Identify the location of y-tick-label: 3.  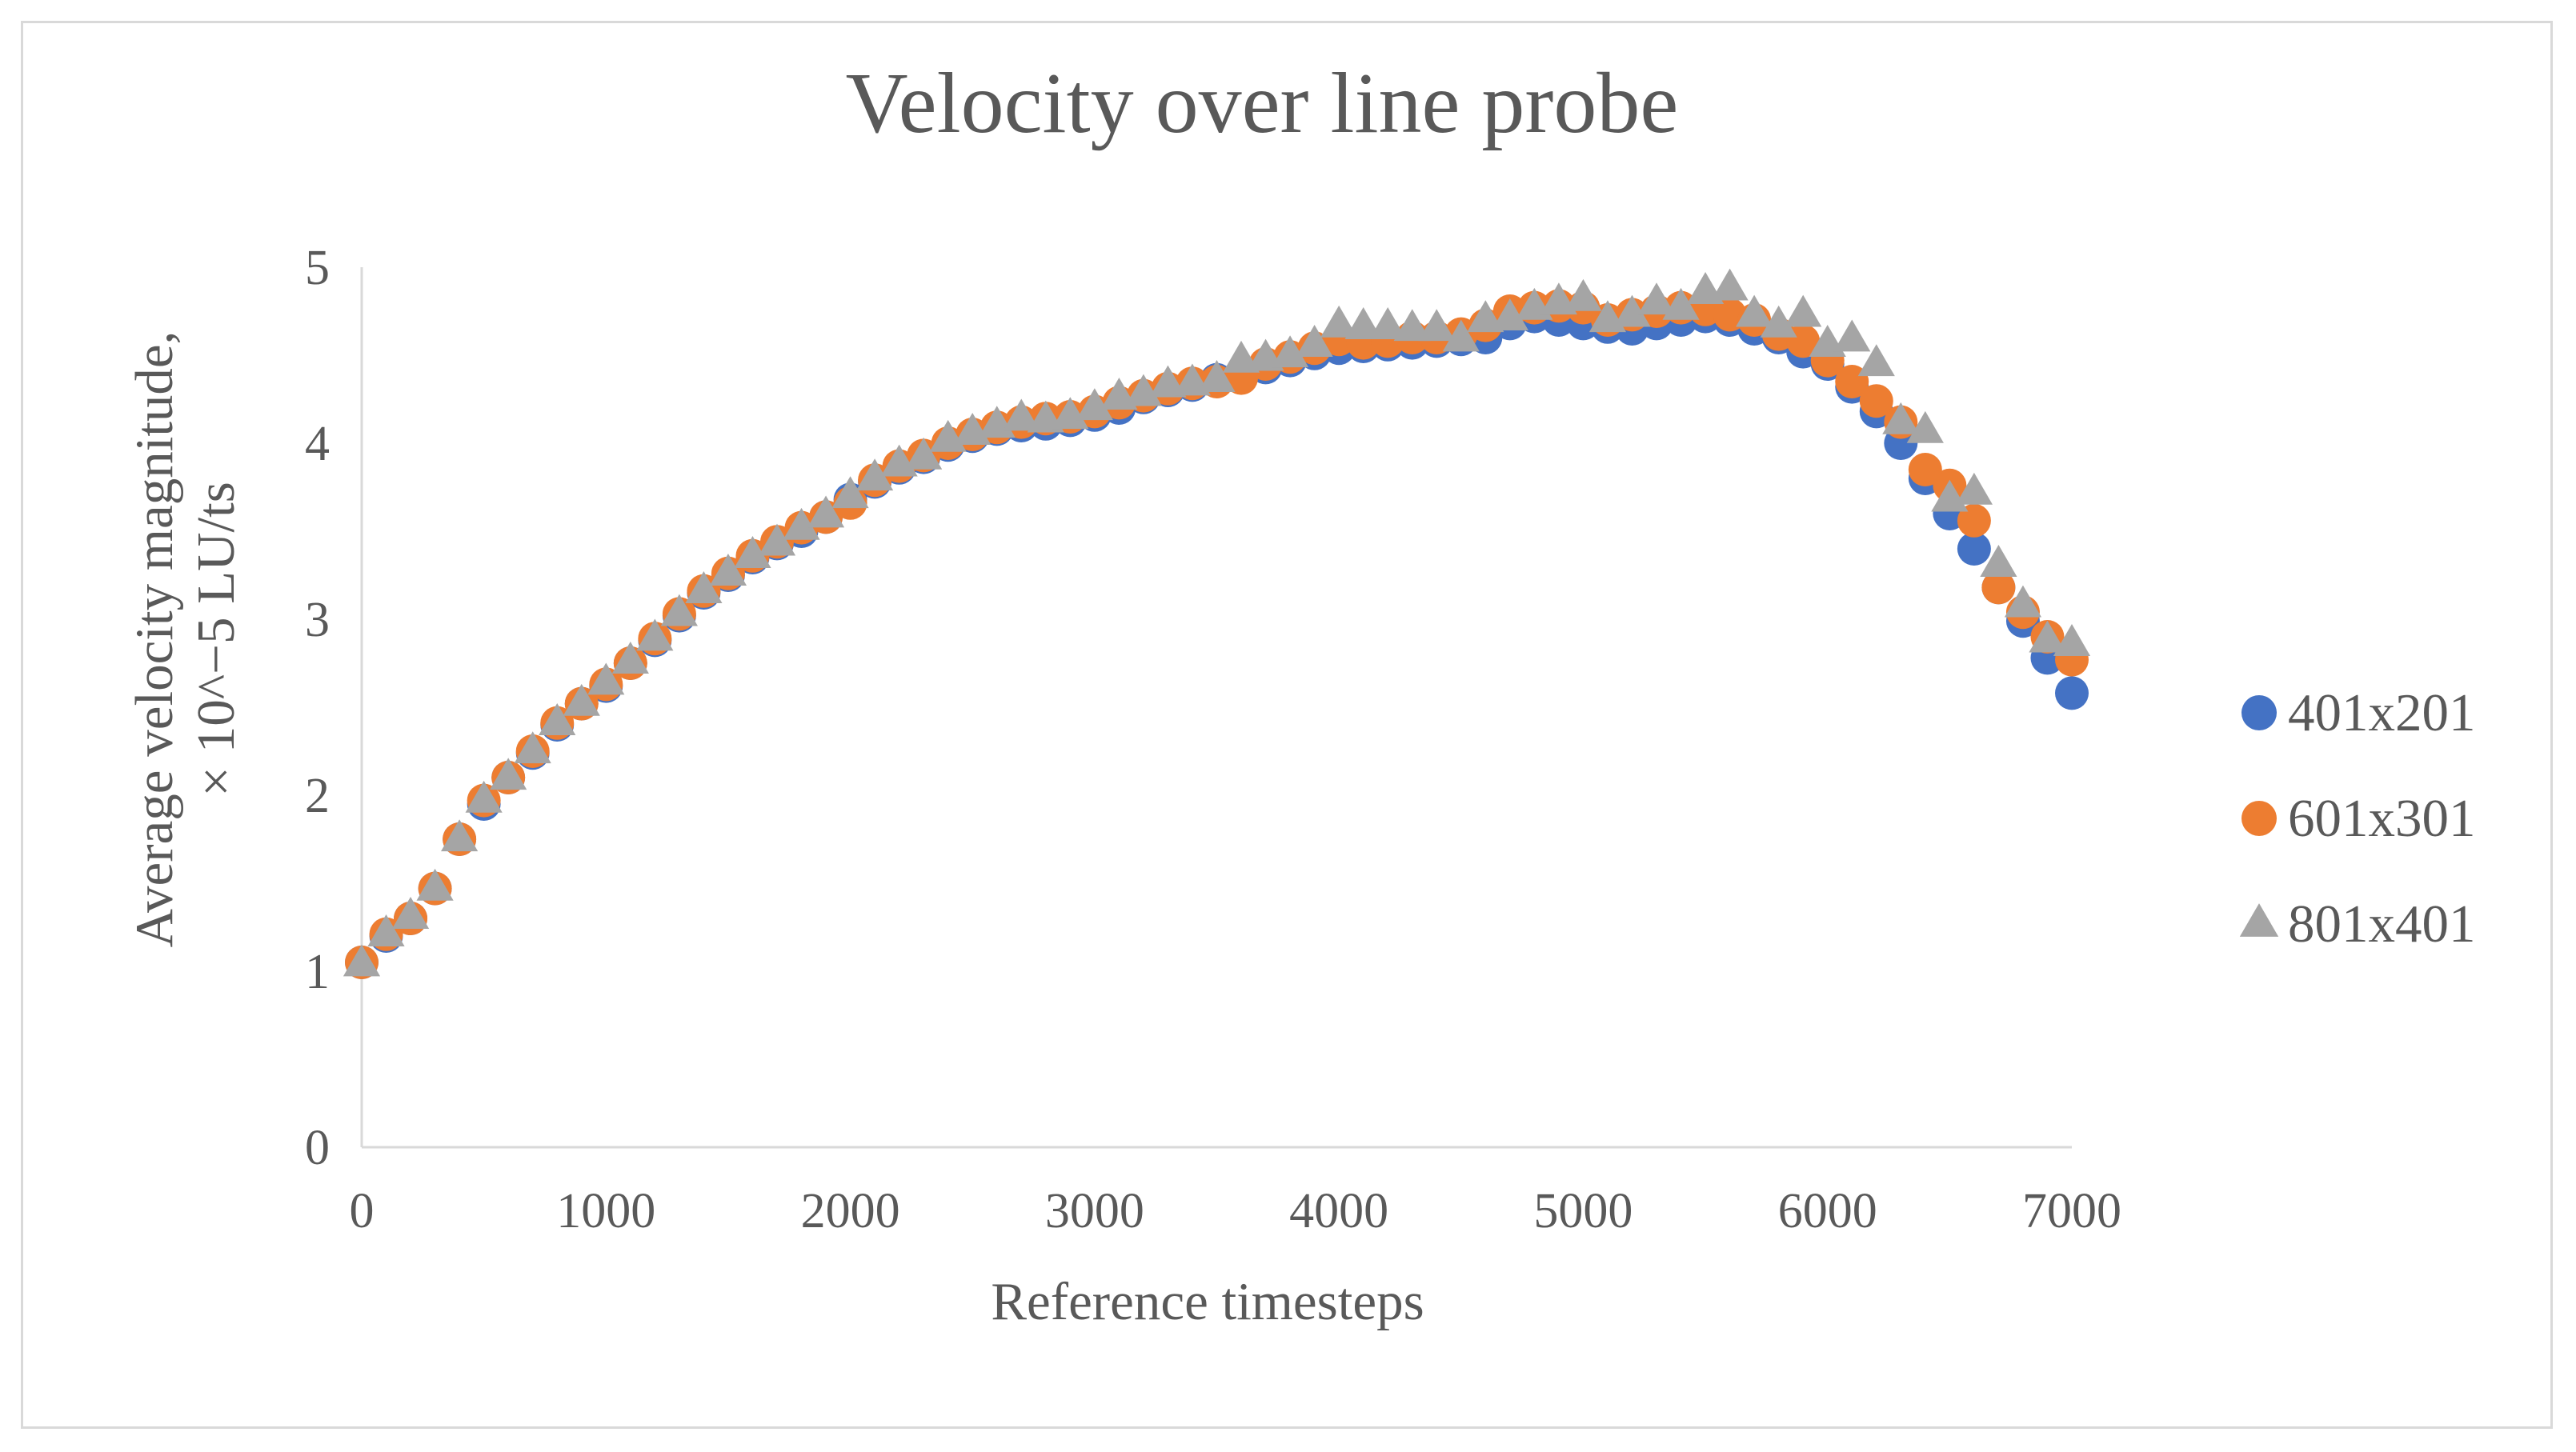
(317, 620).